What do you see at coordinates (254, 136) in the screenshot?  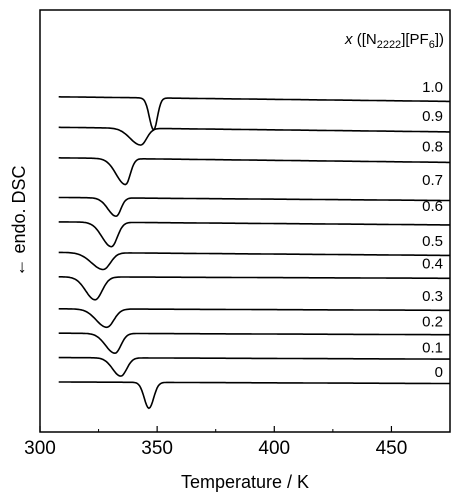 I see `trace-0.9` at bounding box center [254, 136].